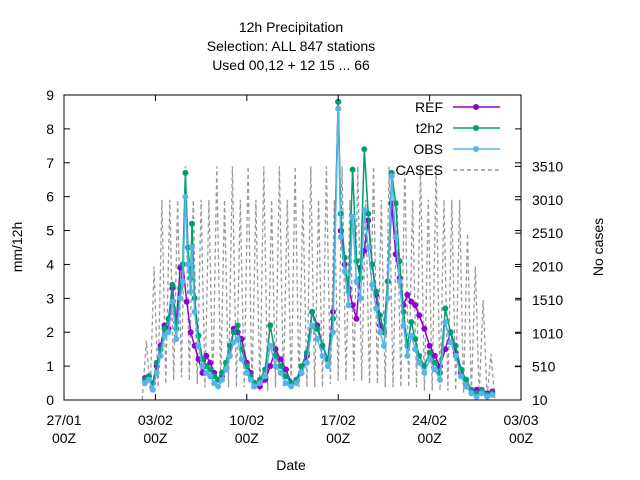  I want to click on y-tick-label: 7, so click(50, 163).